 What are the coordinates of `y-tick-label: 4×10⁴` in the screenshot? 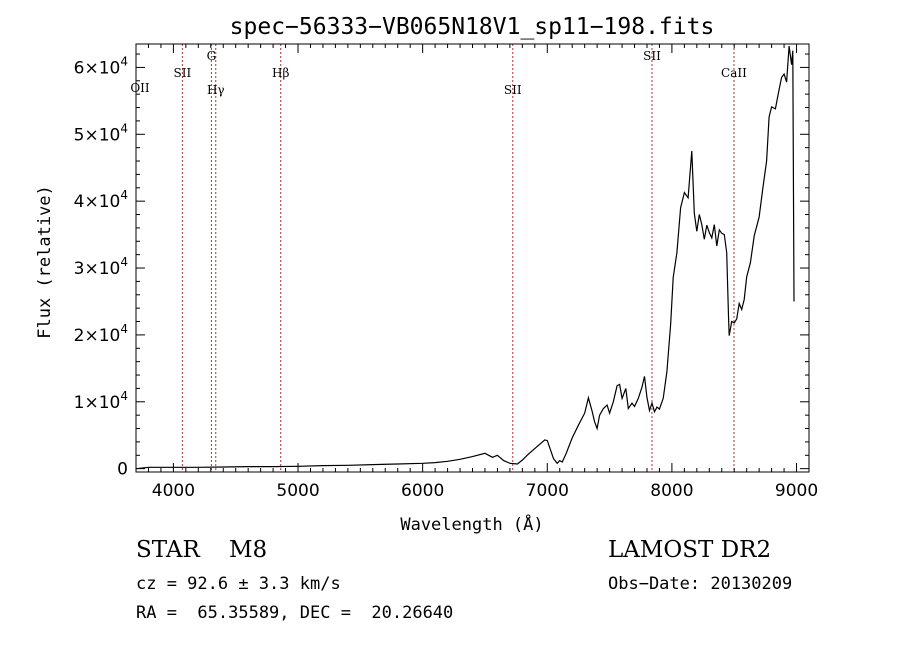 It's located at (101, 200).